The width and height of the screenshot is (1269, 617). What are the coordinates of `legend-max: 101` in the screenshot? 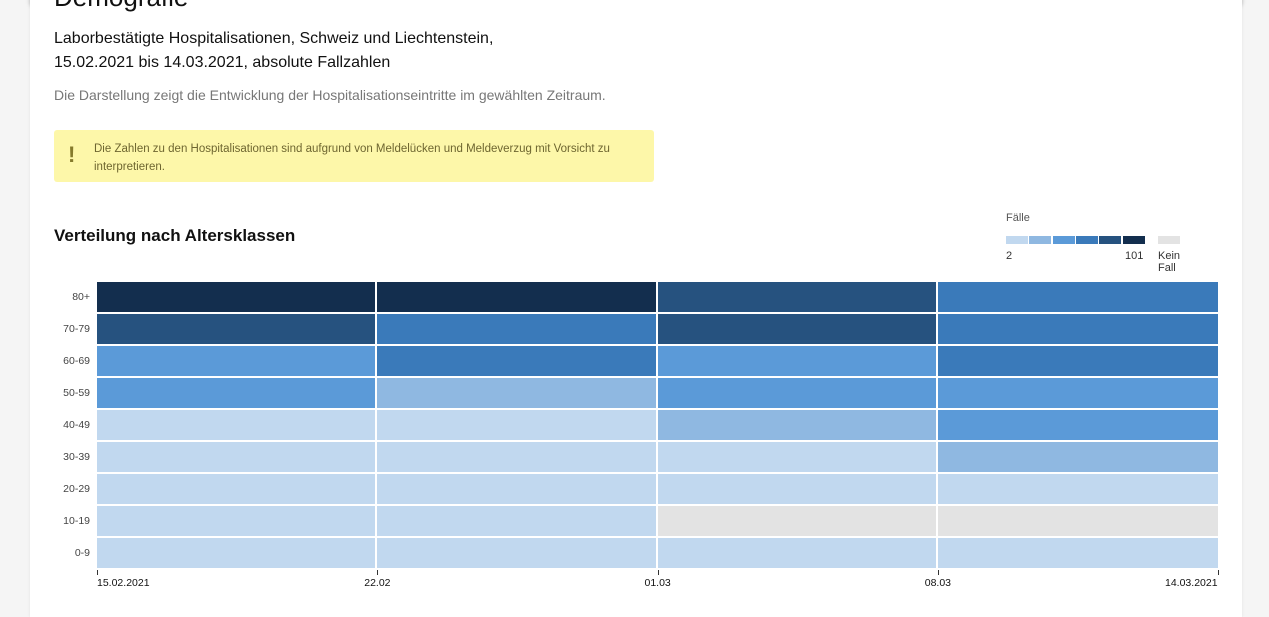 It's located at (1134, 256).